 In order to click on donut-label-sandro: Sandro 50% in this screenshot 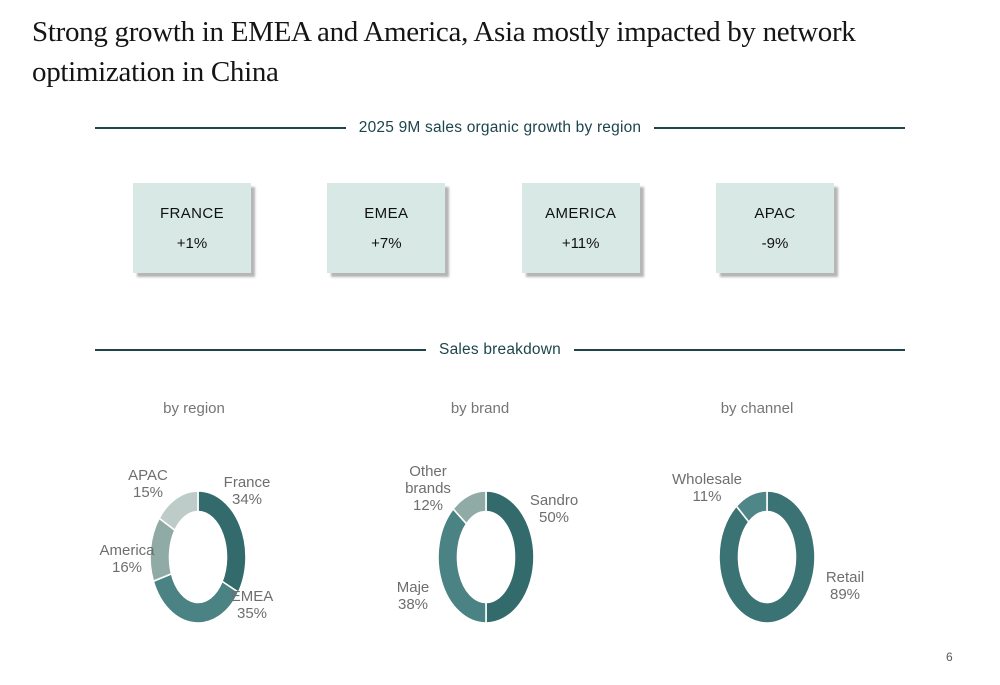, I will do `click(554, 509)`.